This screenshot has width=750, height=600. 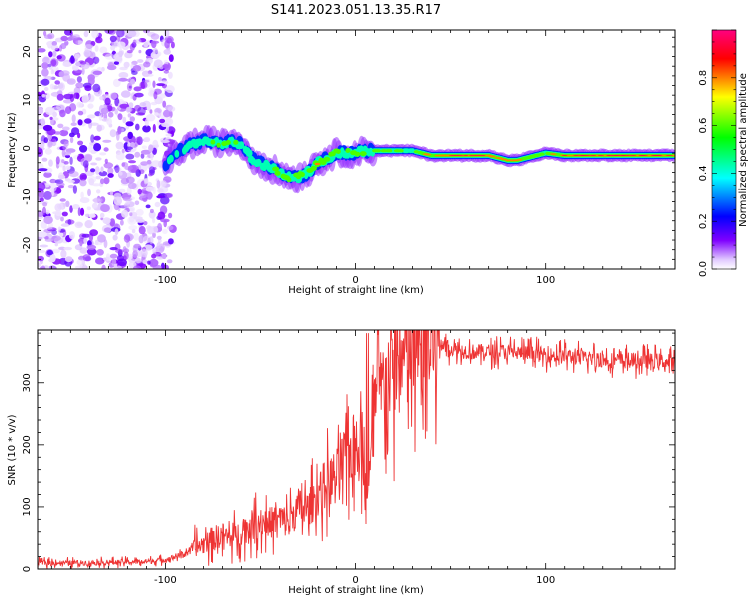 What do you see at coordinates (12, 449) in the screenshot?
I see `snr-y-axis-label: SNR (10 * v/v)` at bounding box center [12, 449].